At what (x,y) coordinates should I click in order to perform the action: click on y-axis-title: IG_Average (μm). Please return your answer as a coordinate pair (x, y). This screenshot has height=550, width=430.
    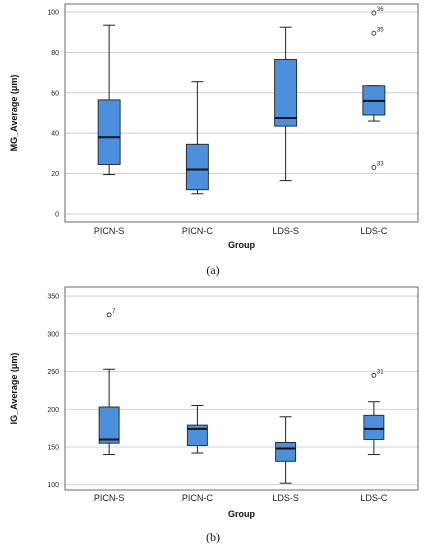
    Looking at the image, I should click on (14, 389).